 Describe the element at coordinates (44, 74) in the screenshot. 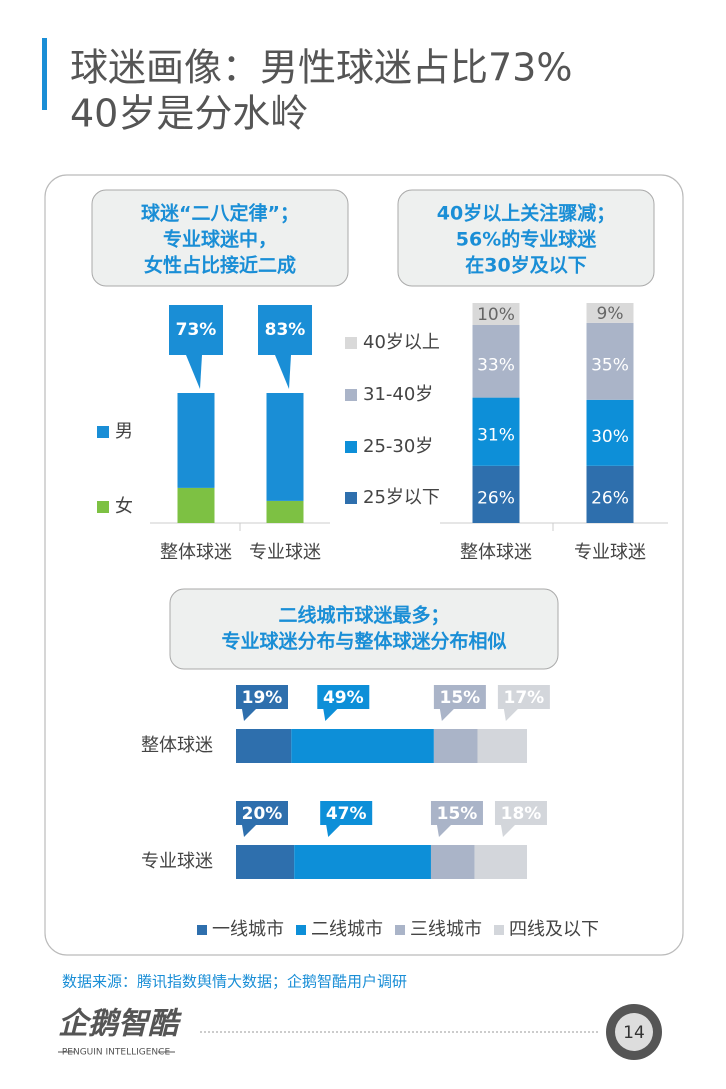

I see `title-accent` at that location.